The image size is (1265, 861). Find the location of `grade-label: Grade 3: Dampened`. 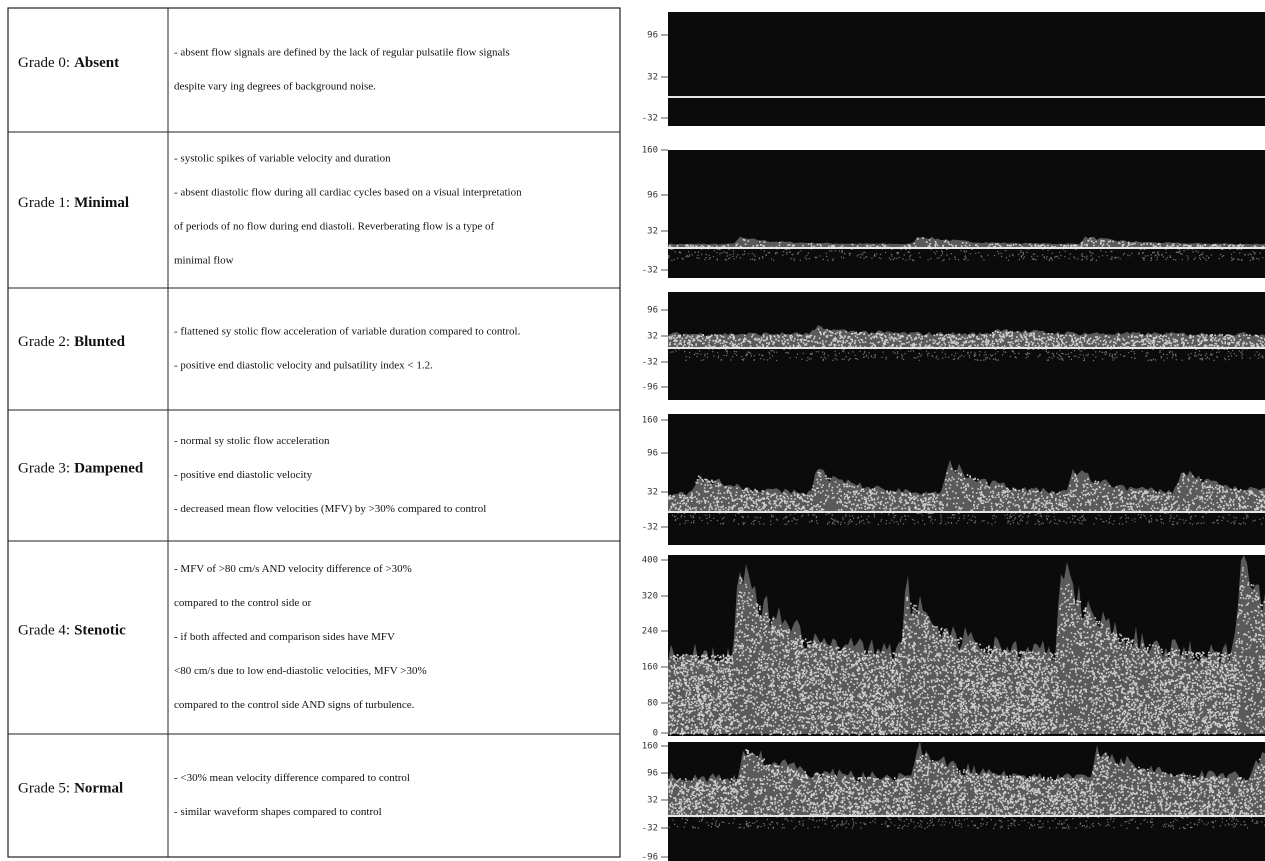

grade-label: Grade 3: Dampened is located at coordinates (81, 469).